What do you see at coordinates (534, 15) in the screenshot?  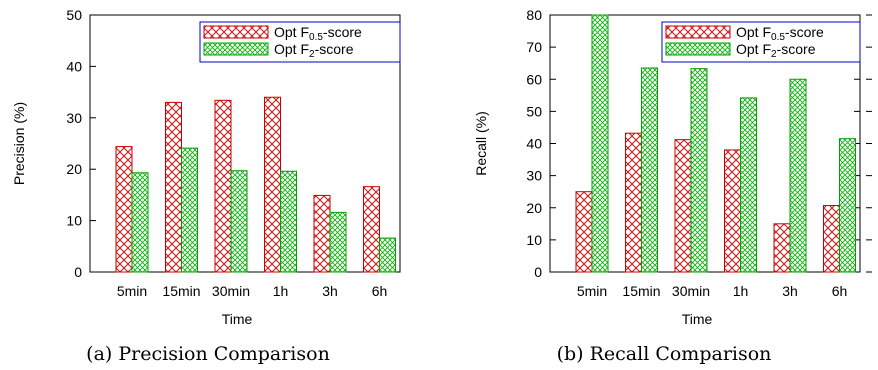 I see `y-tick-label: 80` at bounding box center [534, 15].